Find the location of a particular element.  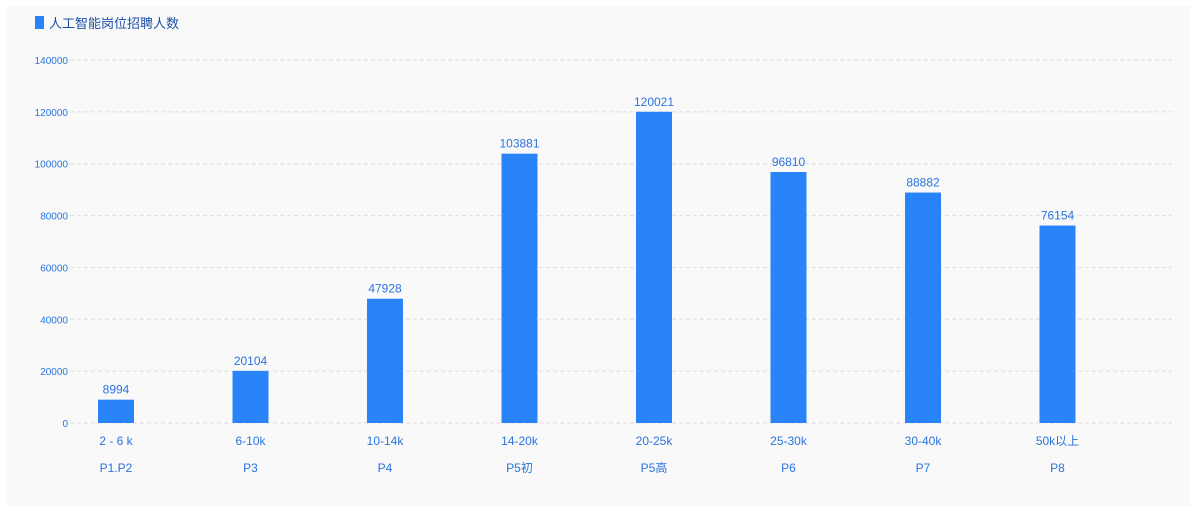

x-tick-label: 2 - 6 k is located at coordinates (116, 441).